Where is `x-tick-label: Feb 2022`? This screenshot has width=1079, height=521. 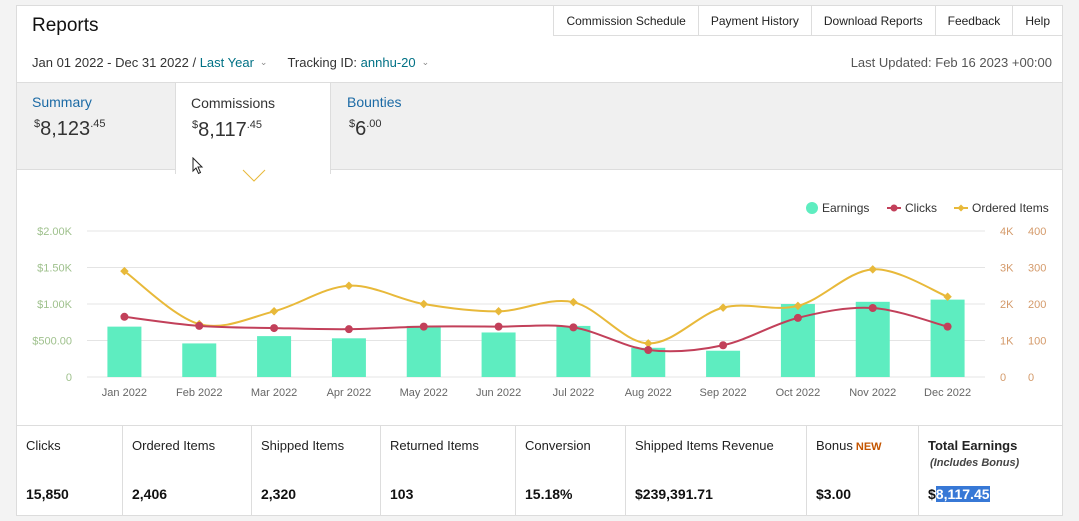
x-tick-label: Feb 2022 is located at coordinates (199, 393).